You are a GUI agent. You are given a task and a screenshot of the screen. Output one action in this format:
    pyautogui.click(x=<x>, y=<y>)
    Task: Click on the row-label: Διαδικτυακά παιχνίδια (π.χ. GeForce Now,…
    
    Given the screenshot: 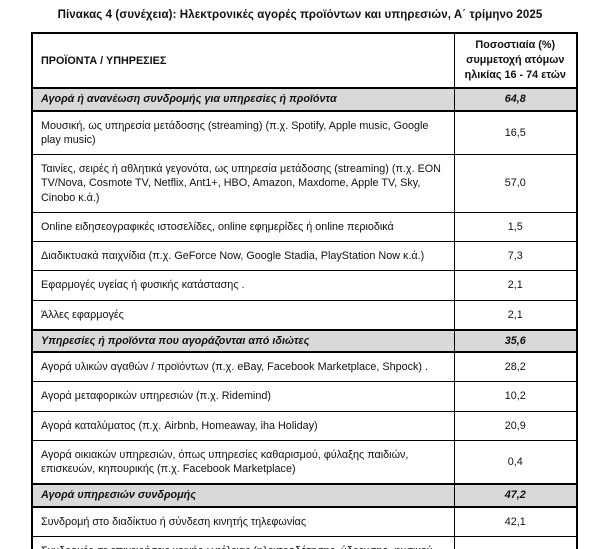 What is the action you would take?
    pyautogui.click(x=243, y=256)
    